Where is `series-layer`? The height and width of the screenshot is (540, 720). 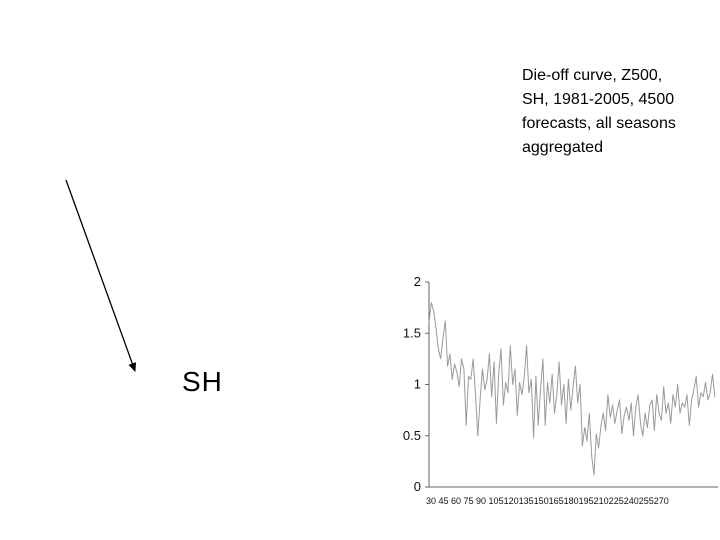
series-layer is located at coordinates (572, 389).